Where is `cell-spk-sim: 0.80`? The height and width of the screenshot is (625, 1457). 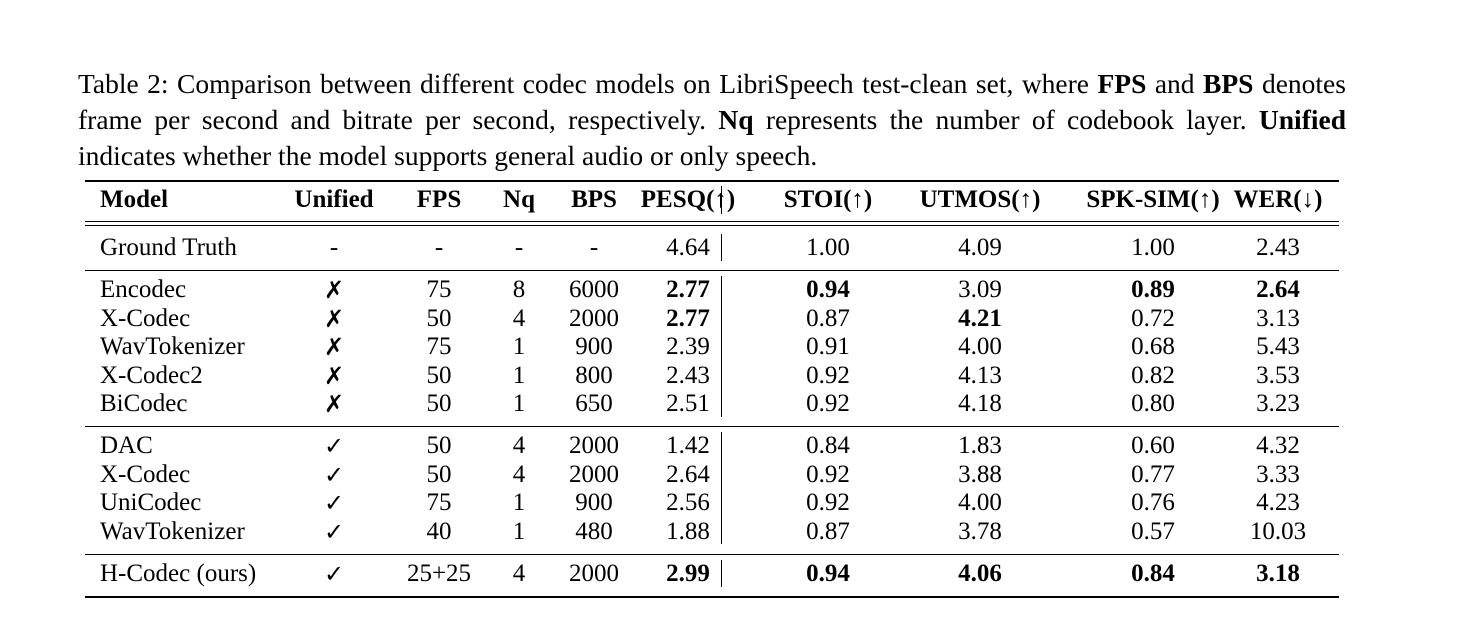
cell-spk-sim: 0.80 is located at coordinates (1153, 404).